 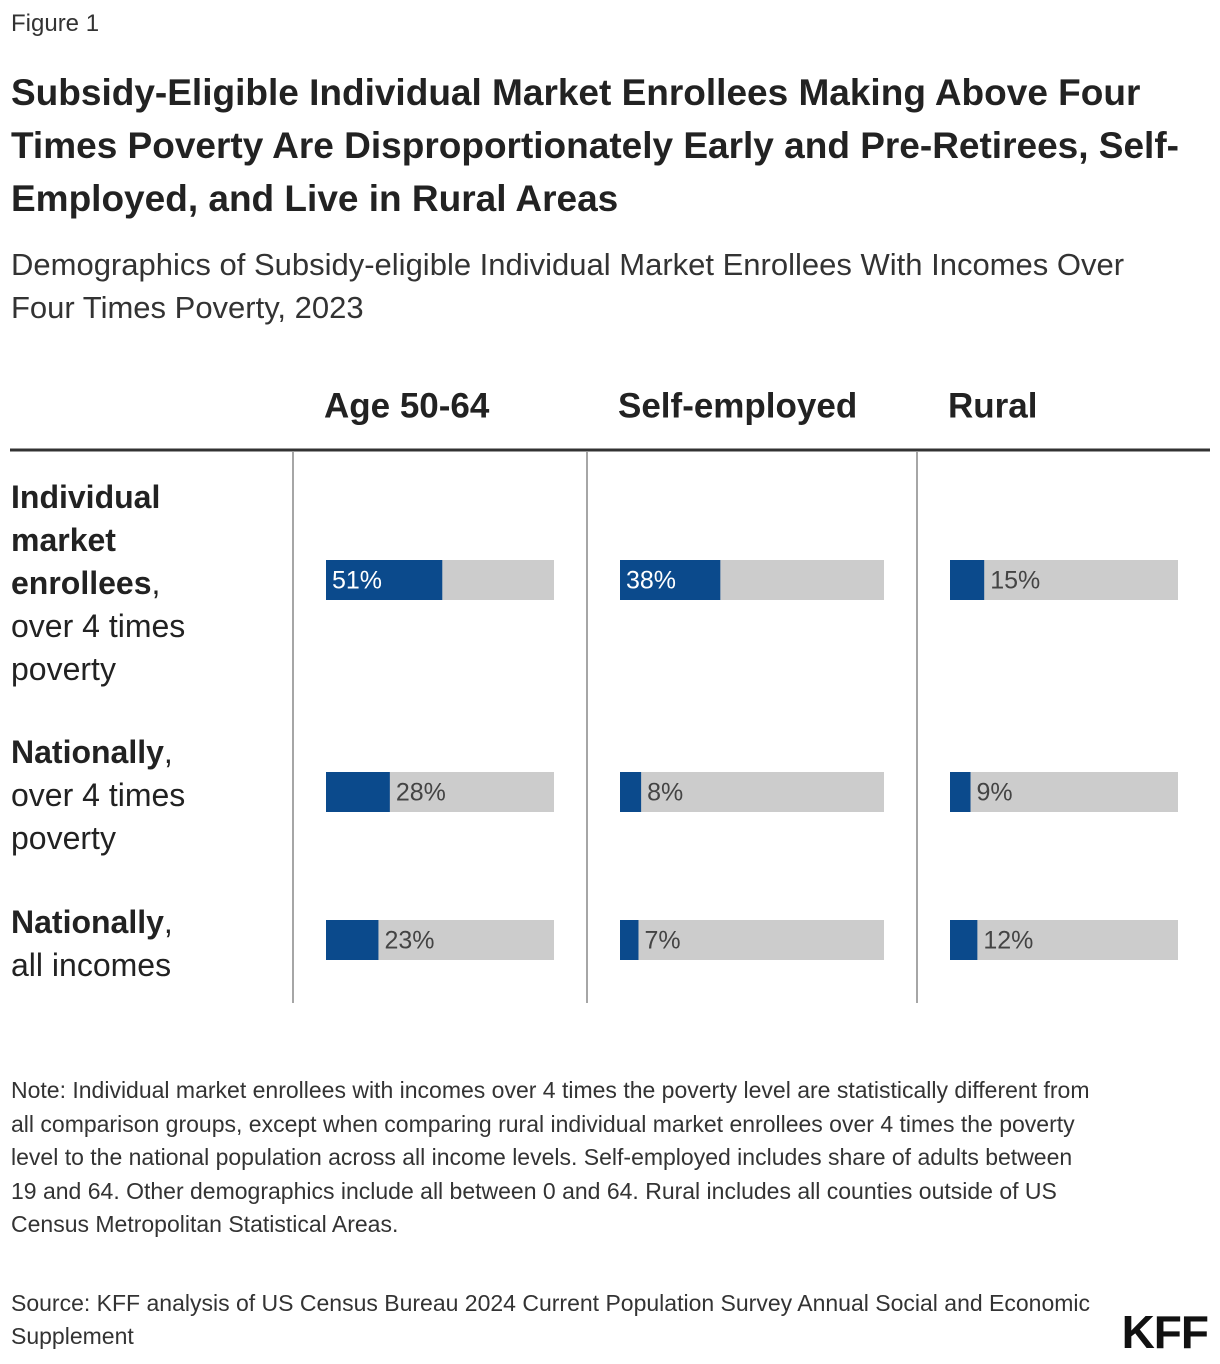 What do you see at coordinates (662, 941) in the screenshot?
I see `value-label: 7%` at bounding box center [662, 941].